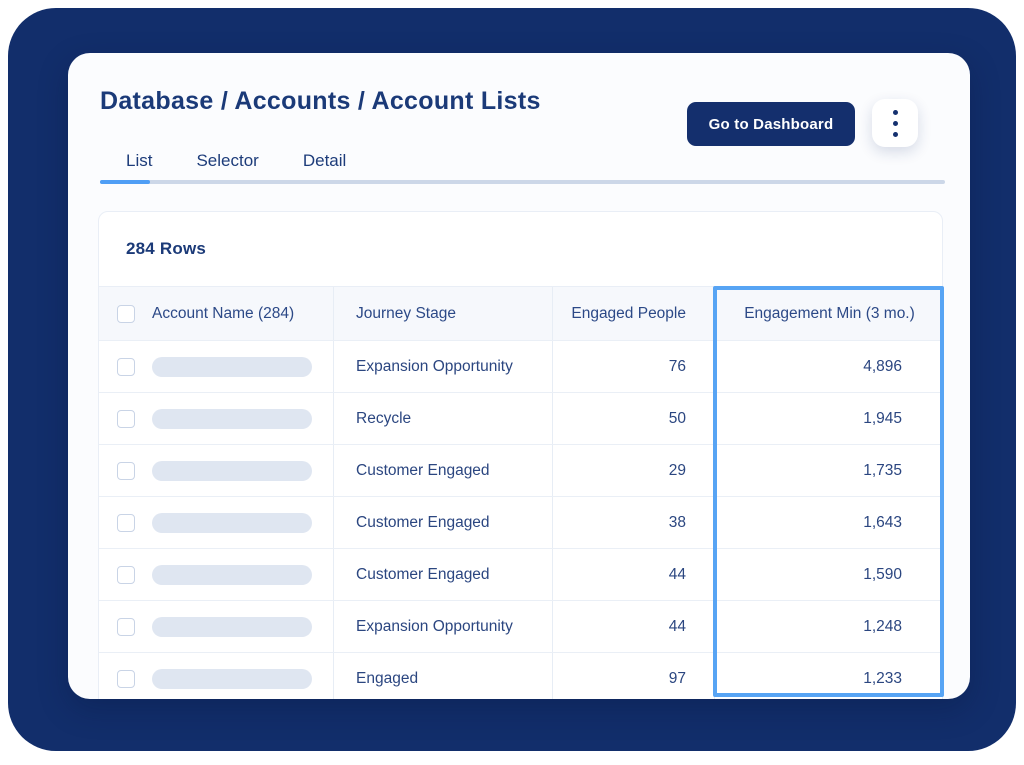 The height and width of the screenshot is (765, 1024). Describe the element at coordinates (829, 470) in the screenshot. I see `engagement-min-cell: 1,735` at that location.